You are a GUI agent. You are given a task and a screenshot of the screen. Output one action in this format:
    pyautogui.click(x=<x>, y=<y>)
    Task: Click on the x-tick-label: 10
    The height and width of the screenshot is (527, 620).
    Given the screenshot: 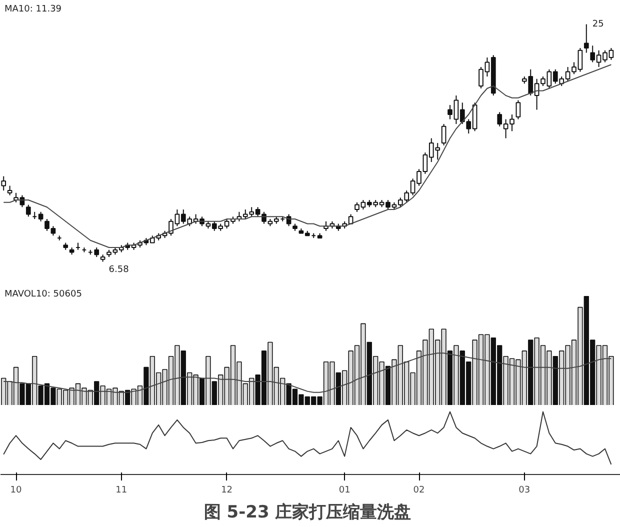 What is the action you would take?
    pyautogui.click(x=16, y=491)
    